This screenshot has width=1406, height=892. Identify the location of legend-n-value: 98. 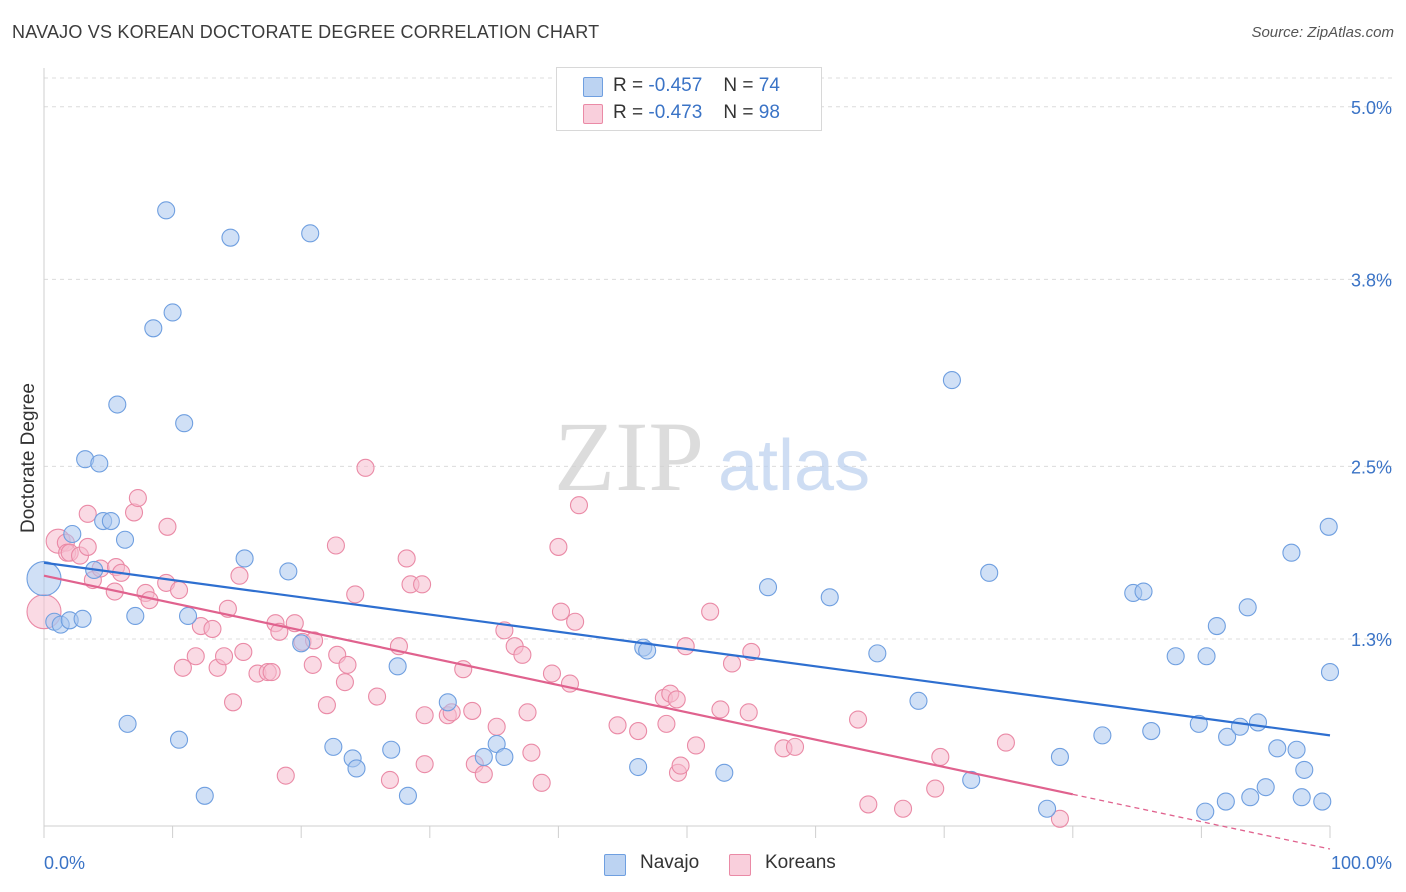
(769, 112).